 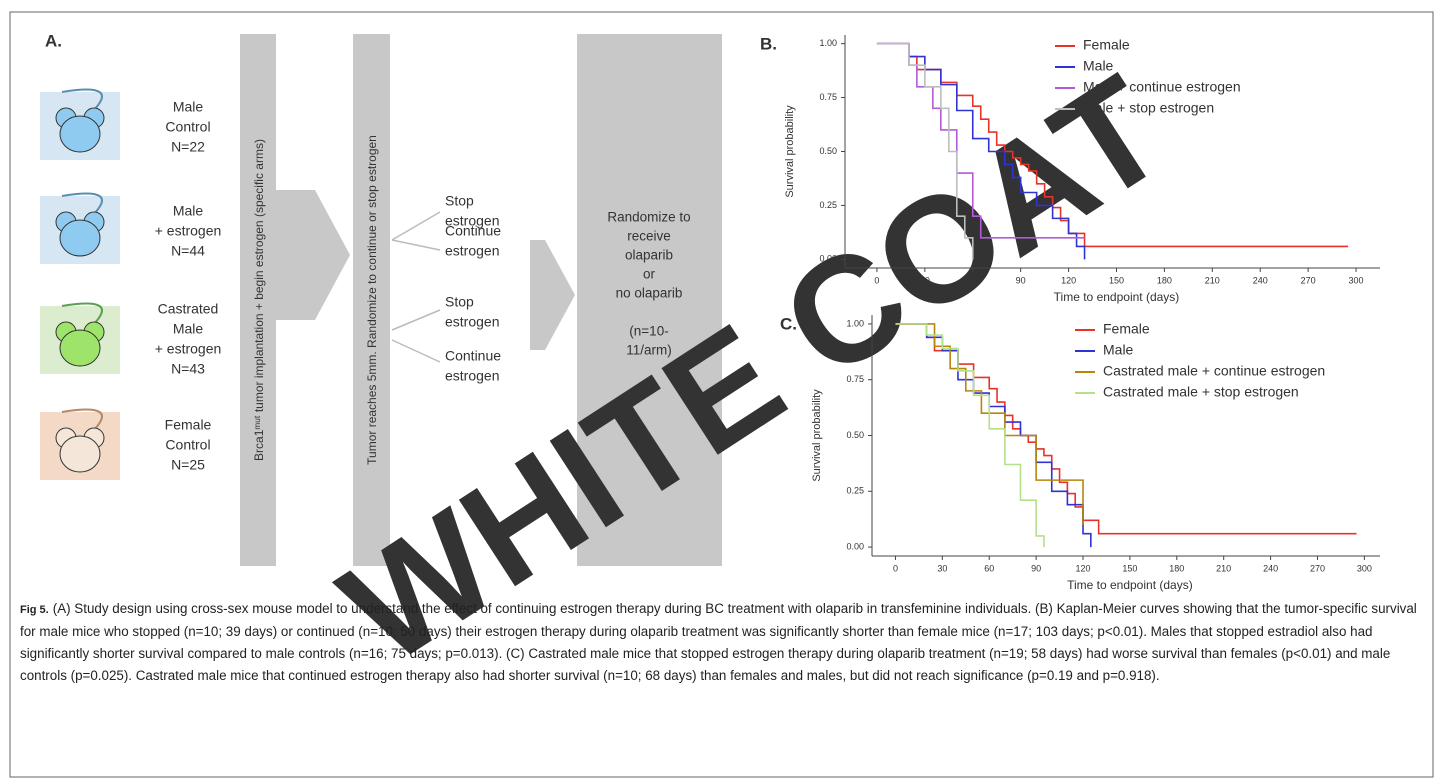 What do you see at coordinates (1214, 371) in the screenshot?
I see `legend-label: Castrated male + continue estrogen` at bounding box center [1214, 371].